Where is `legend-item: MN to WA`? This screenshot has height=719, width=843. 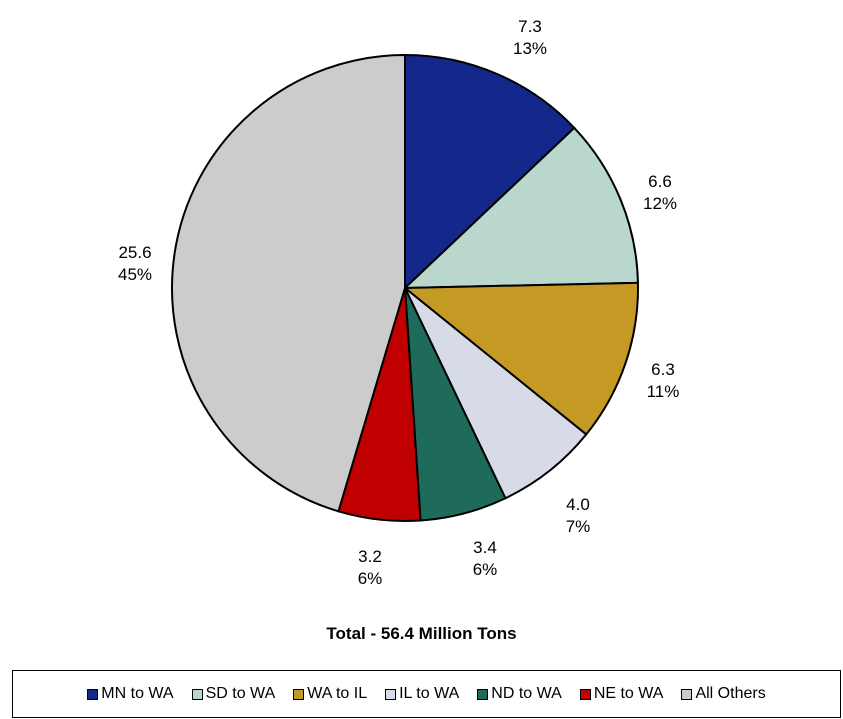
legend-item: MN to WA is located at coordinates (130, 694).